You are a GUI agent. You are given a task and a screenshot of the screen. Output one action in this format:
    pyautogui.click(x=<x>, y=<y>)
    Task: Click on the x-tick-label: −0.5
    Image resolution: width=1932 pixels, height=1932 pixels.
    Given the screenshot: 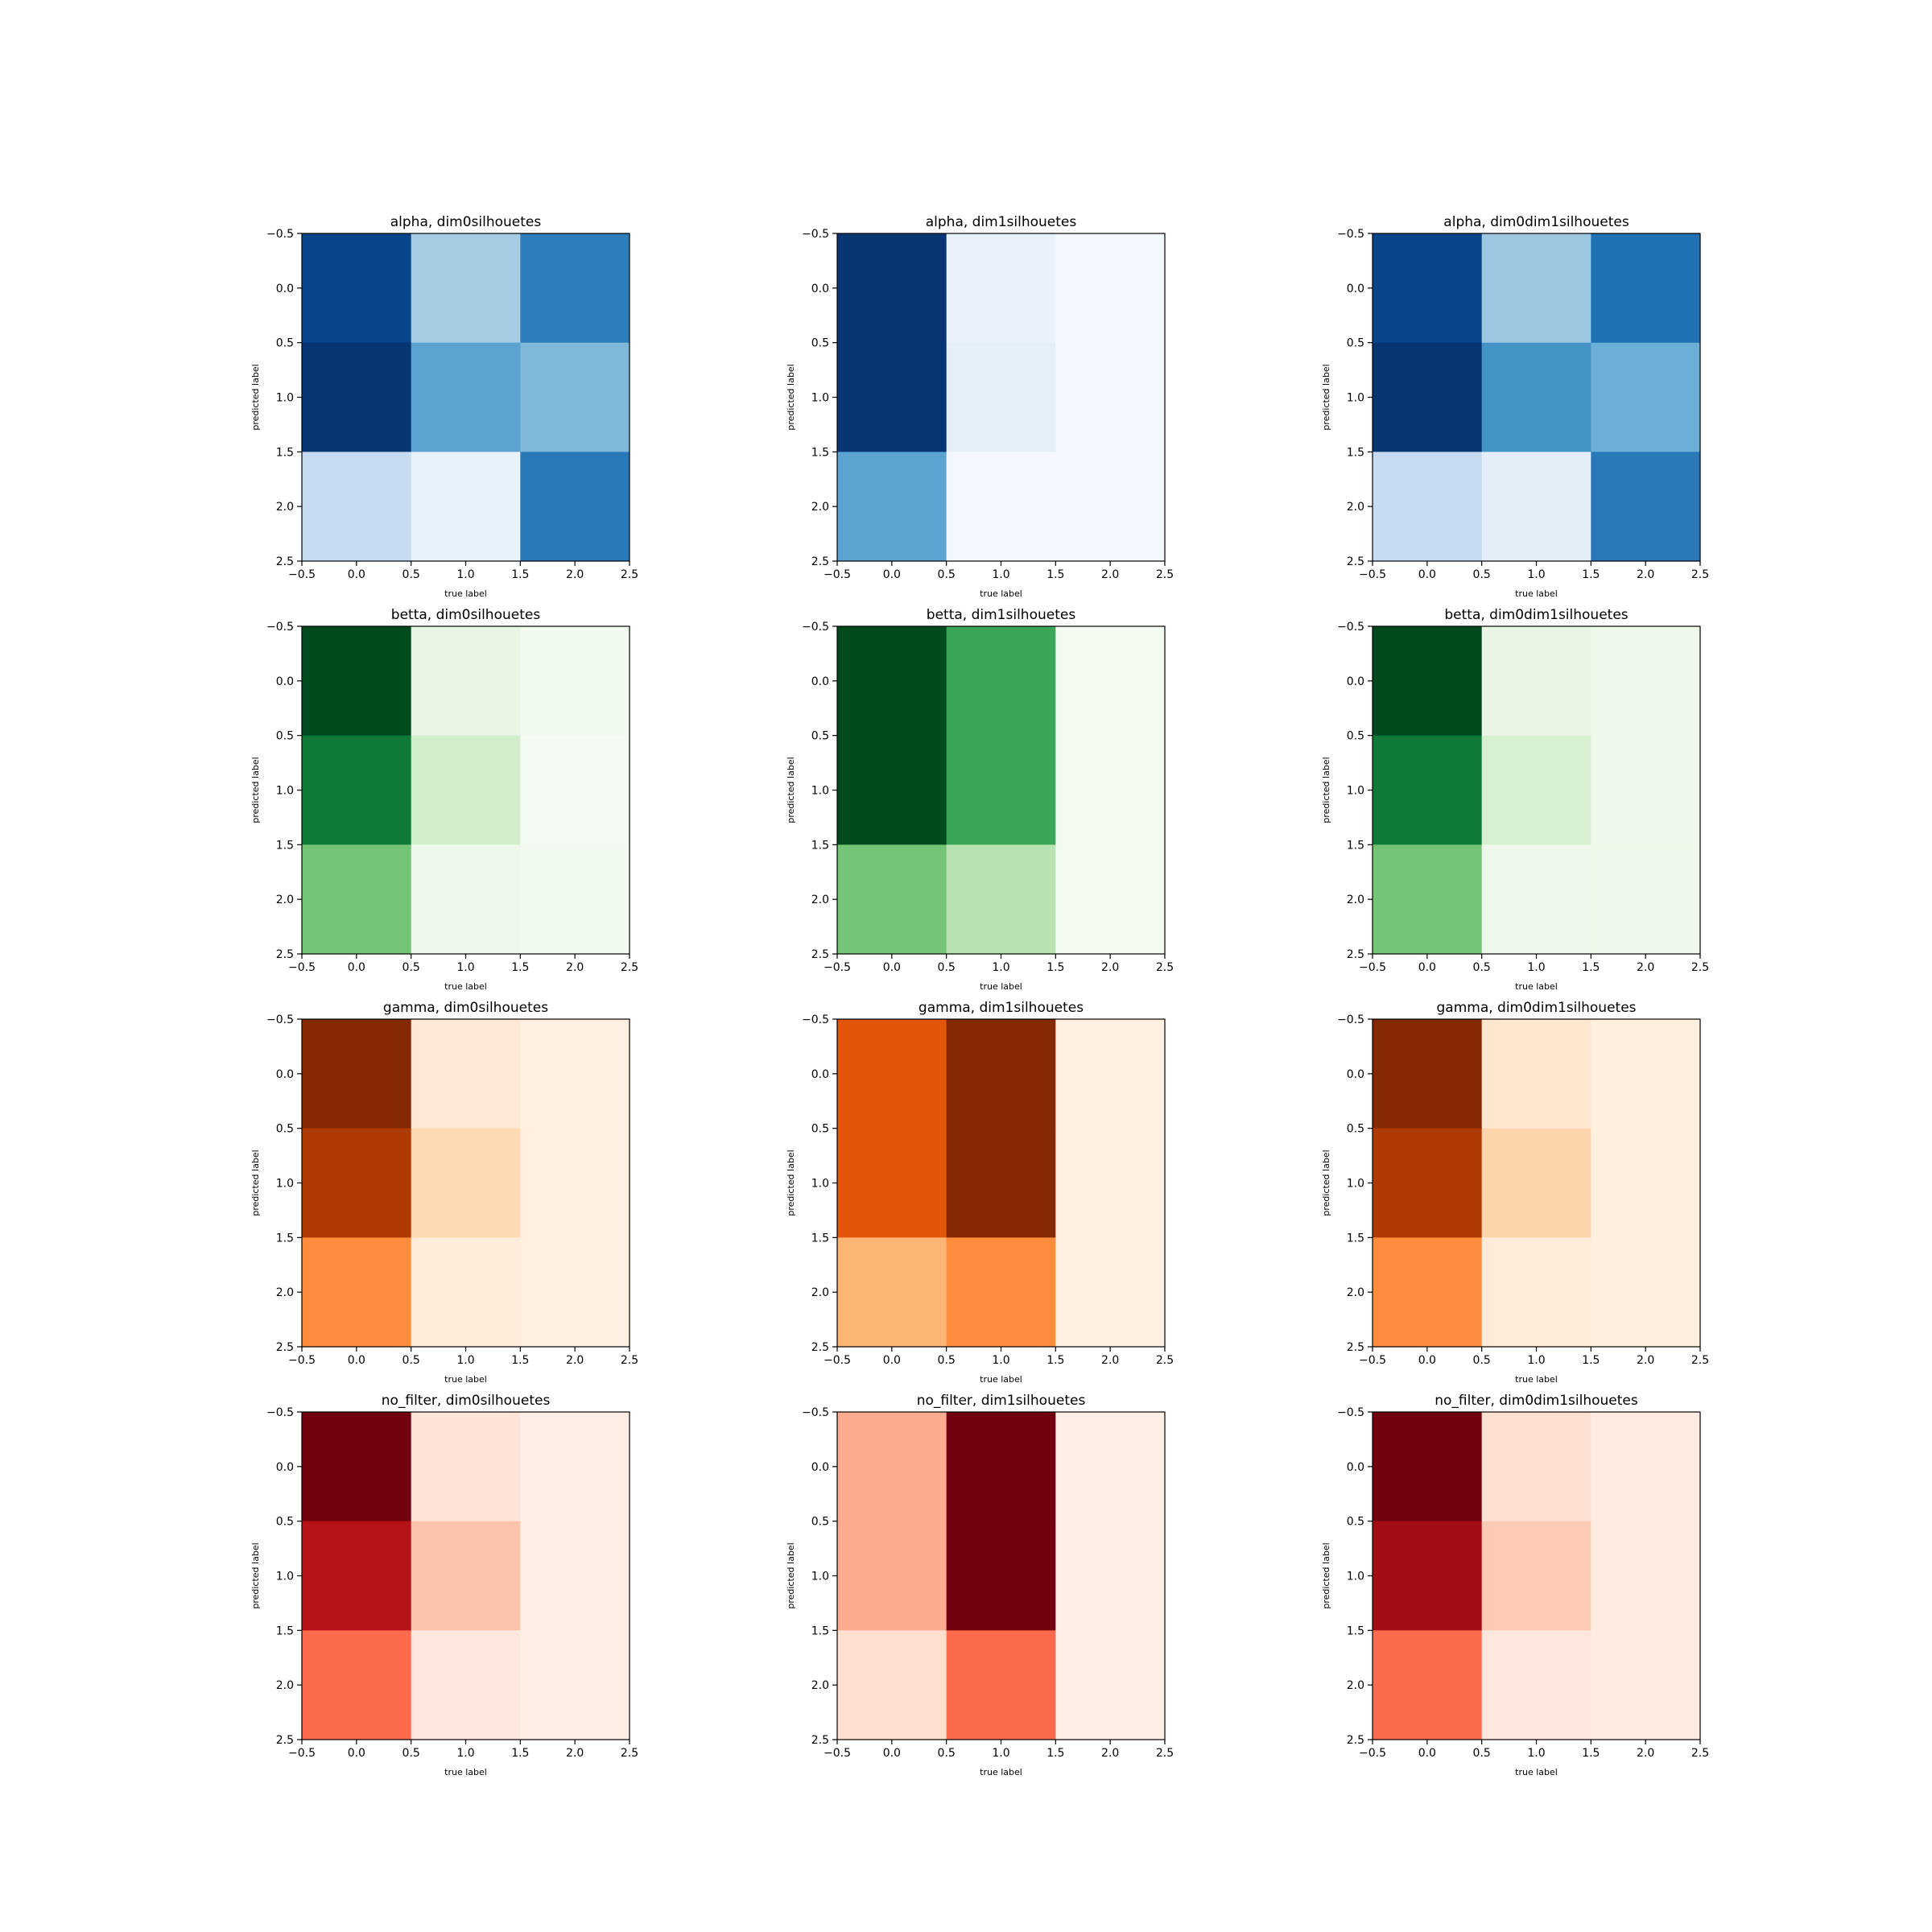 What is the action you would take?
    pyautogui.click(x=837, y=1360)
    